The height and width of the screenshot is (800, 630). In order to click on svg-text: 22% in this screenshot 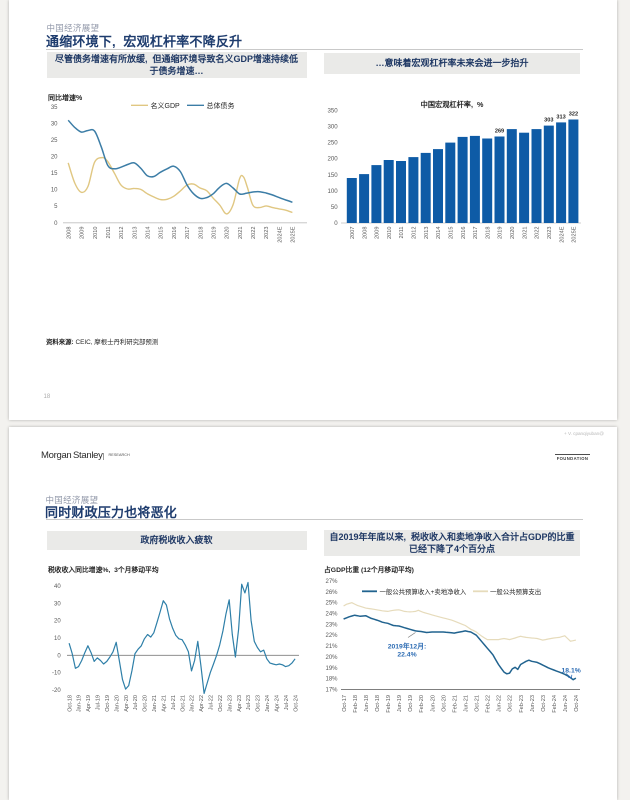, I will do `click(331, 636)`.